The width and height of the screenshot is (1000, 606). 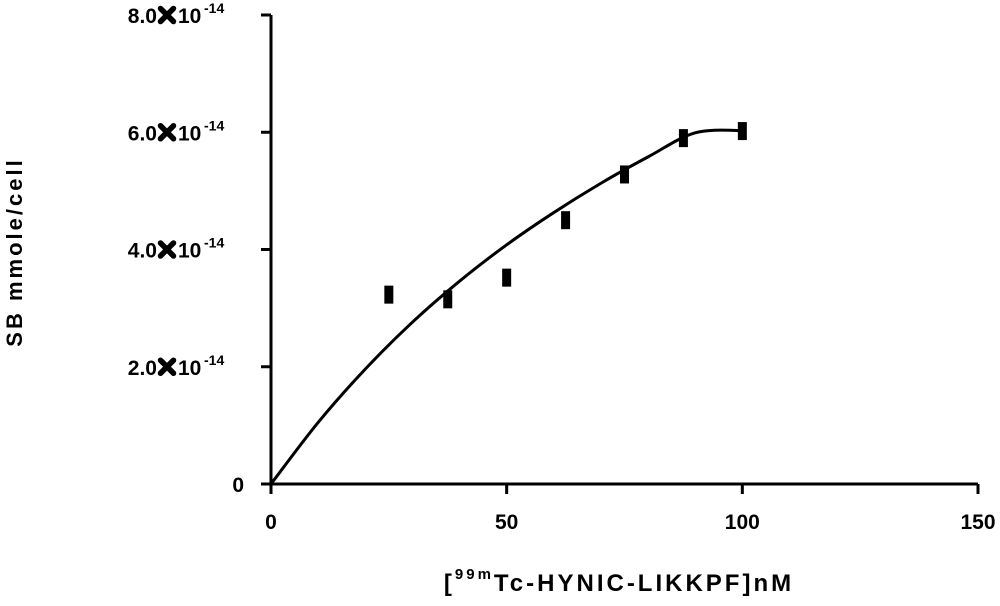 I want to click on x-tick-label: 100, so click(x=742, y=522).